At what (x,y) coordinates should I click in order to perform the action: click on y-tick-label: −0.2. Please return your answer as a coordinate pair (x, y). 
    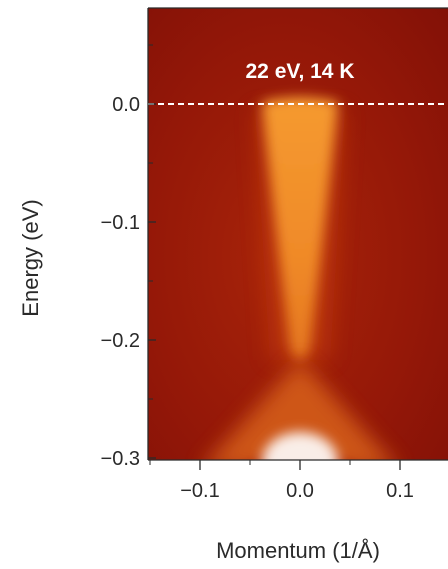
    Looking at the image, I should click on (120, 341).